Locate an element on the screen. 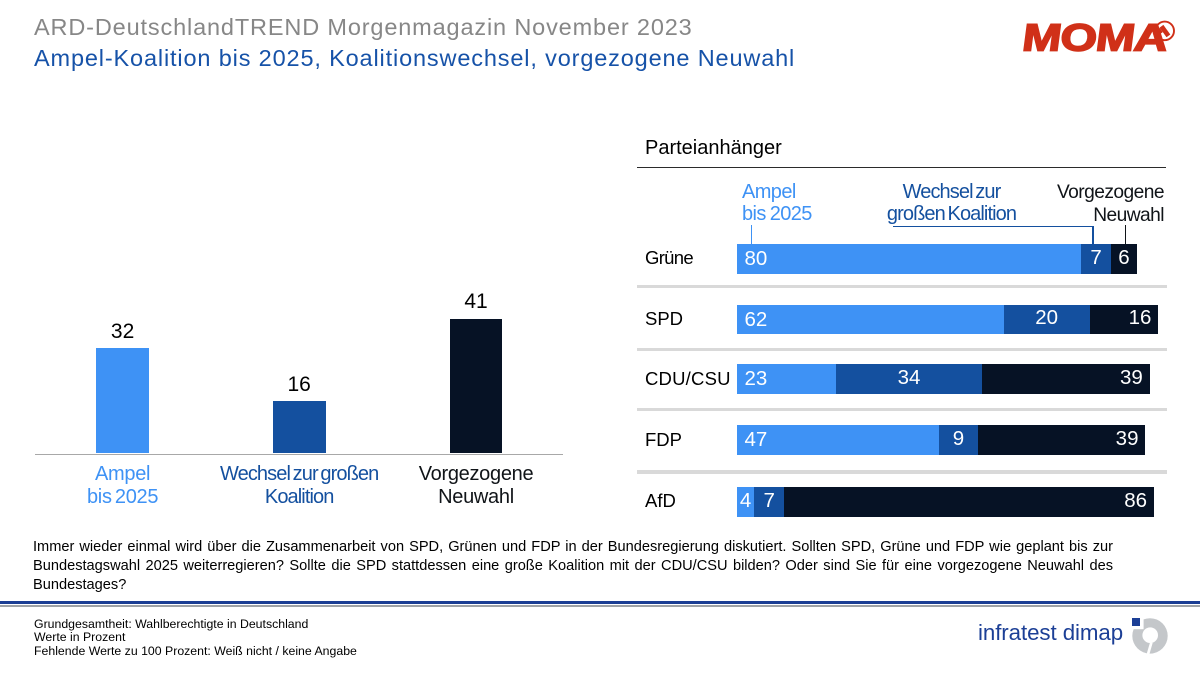 This screenshot has height=675, width=1200. svg-text: MOMA is located at coordinates (1094, 37).